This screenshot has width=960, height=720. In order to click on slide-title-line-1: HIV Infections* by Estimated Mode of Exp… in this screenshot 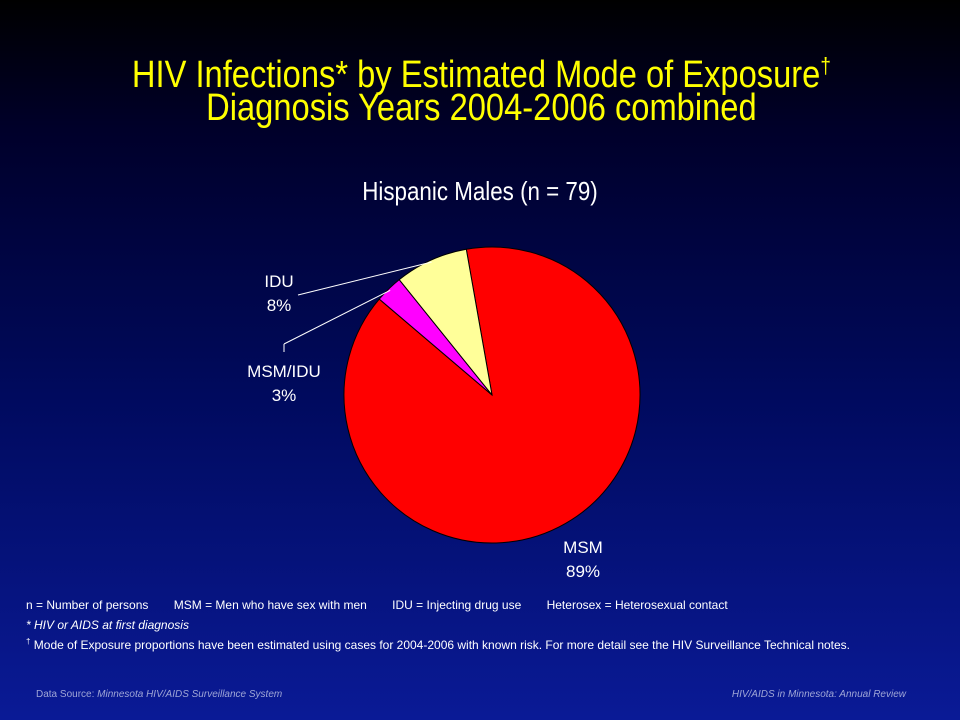, I will do `click(482, 70)`.